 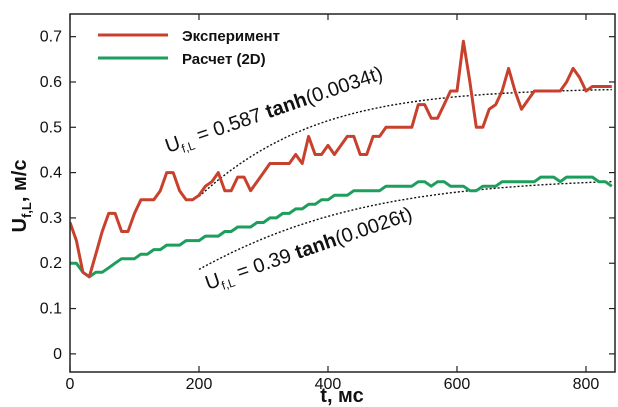 What do you see at coordinates (51, 218) in the screenshot?
I see `y-tick-label: 0.3` at bounding box center [51, 218].